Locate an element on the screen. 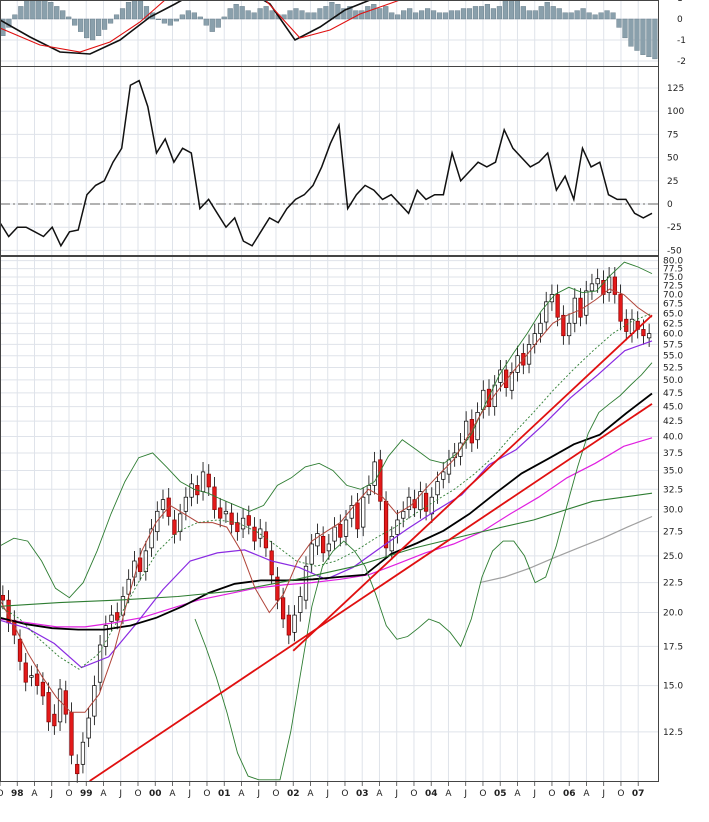  price-tick-label: 17.5 is located at coordinates (673, 647).